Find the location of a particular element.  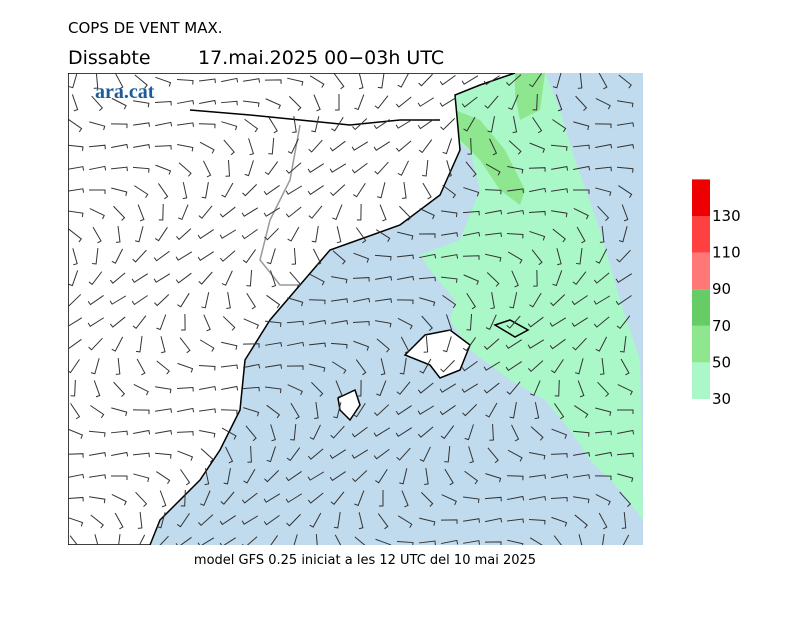

day-label: Dissabte is located at coordinates (109, 58).